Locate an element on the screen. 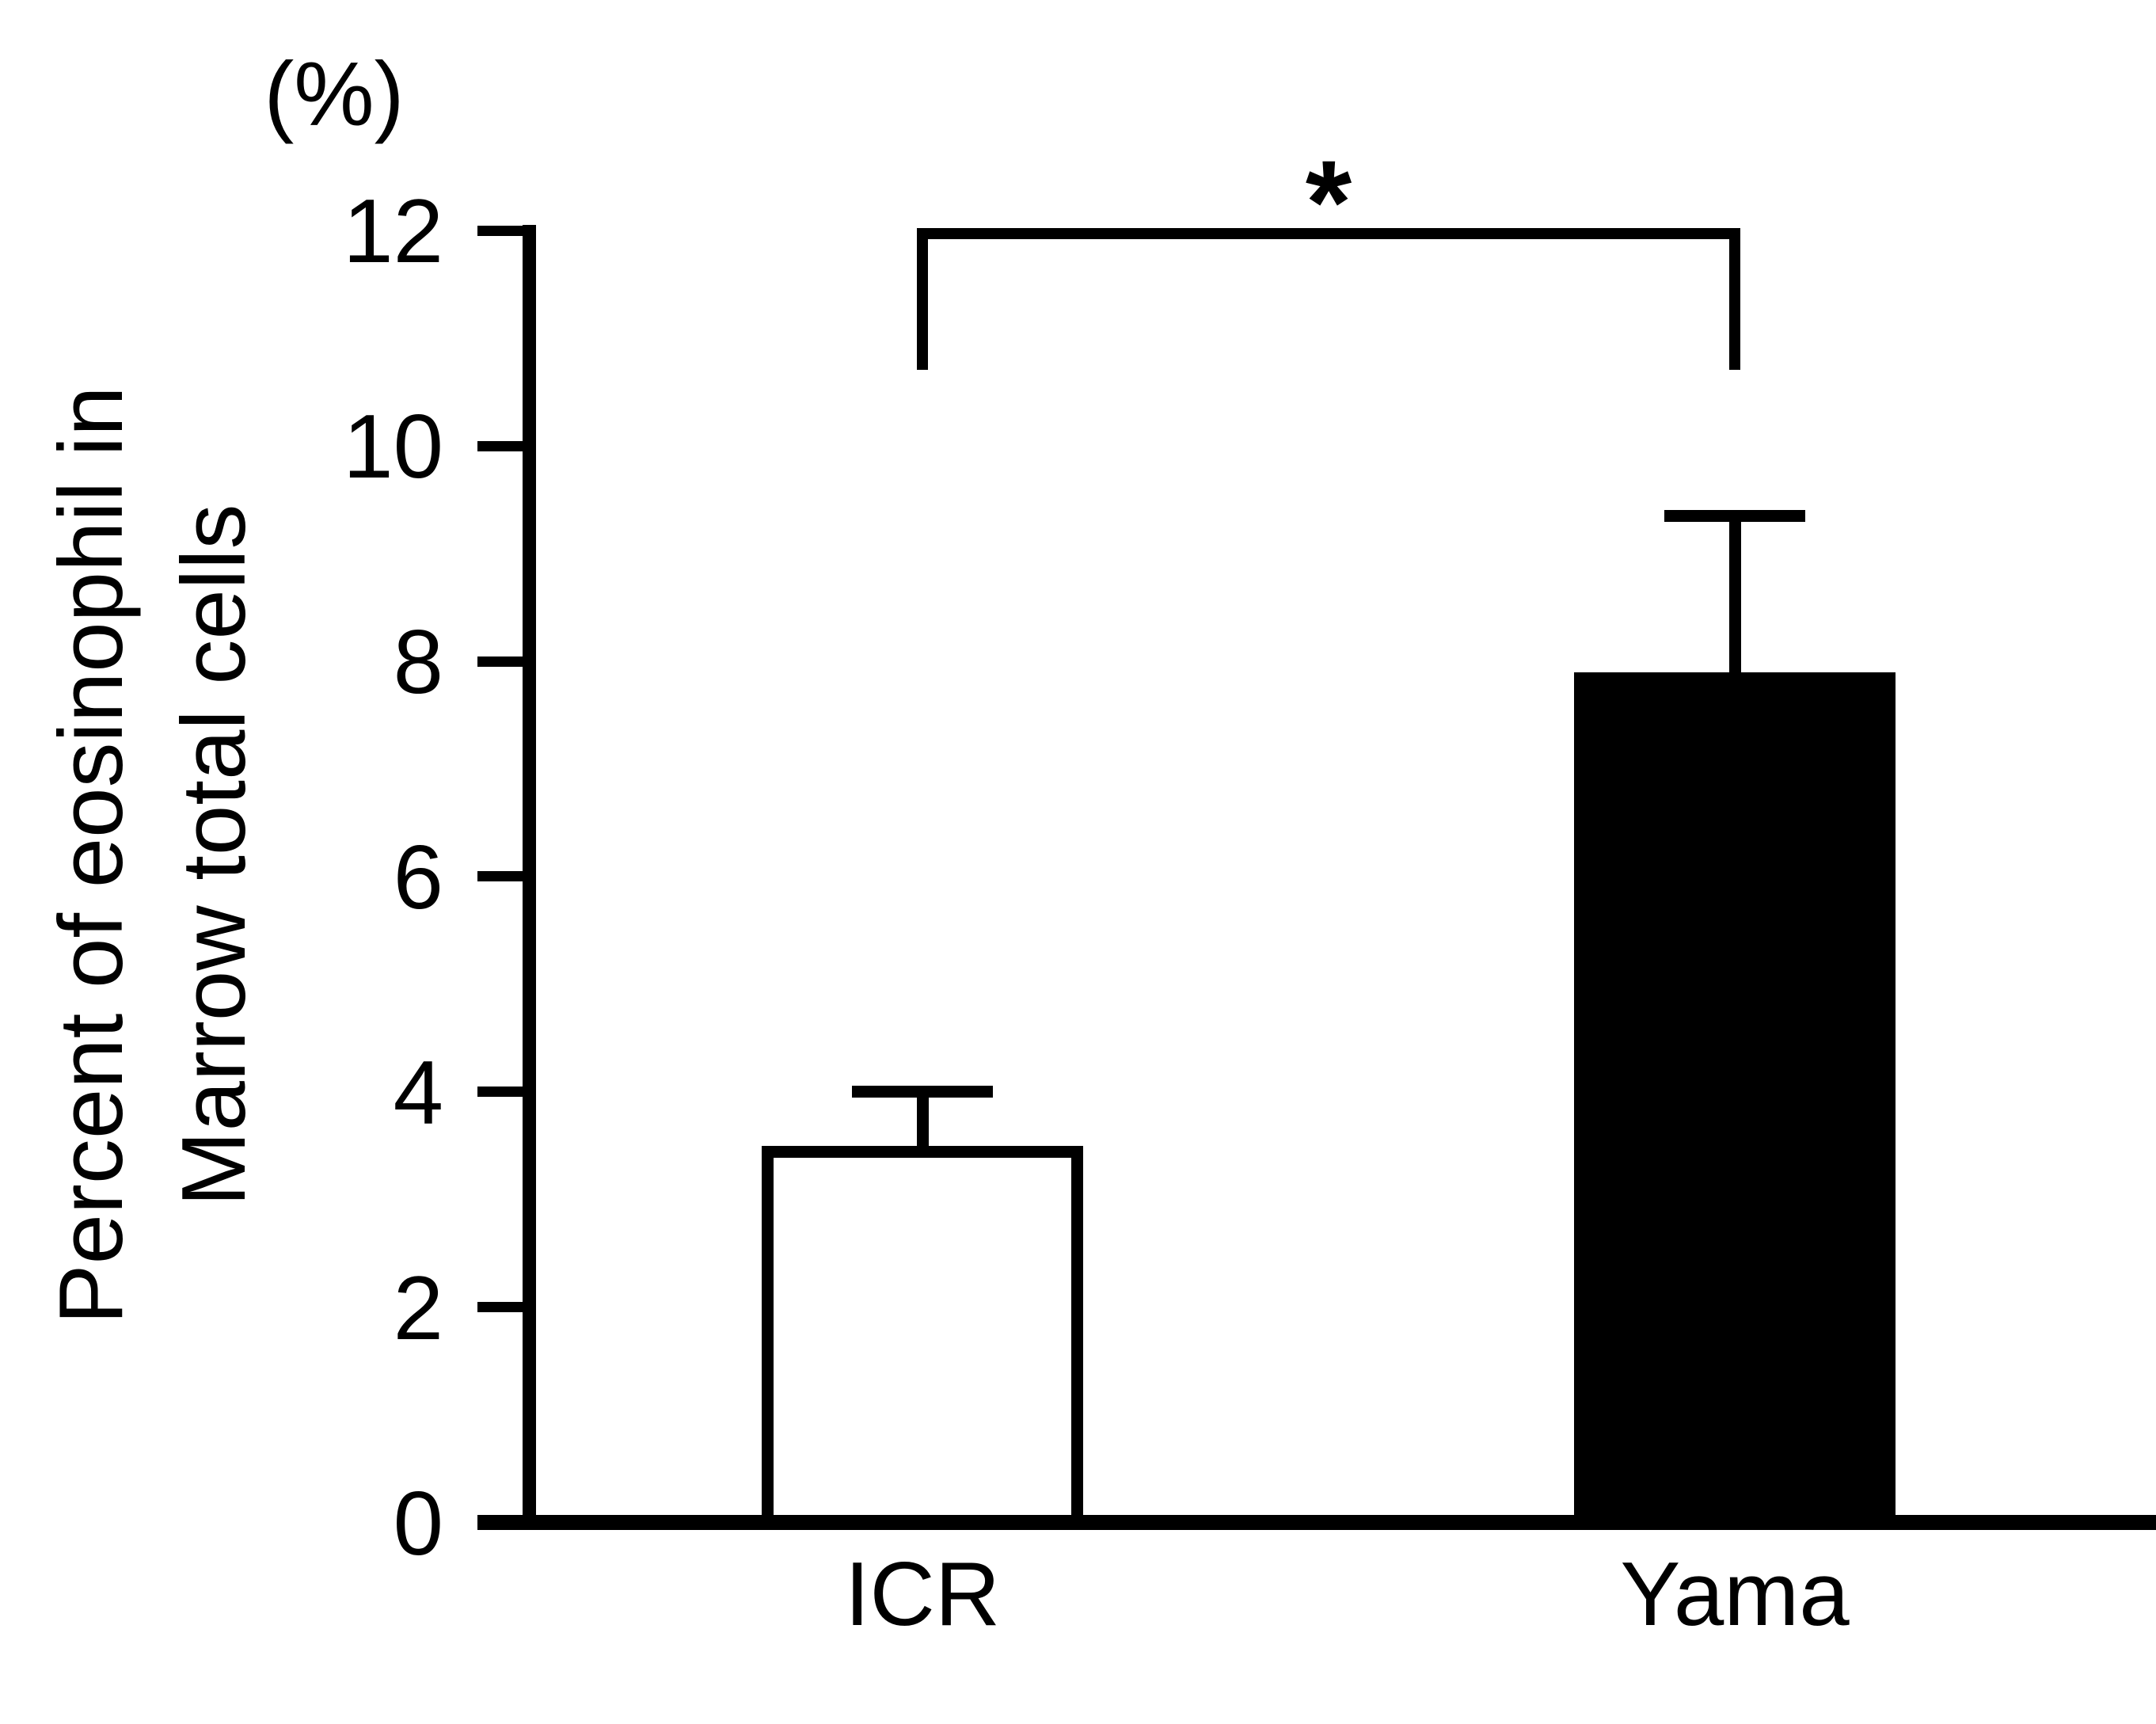  bar-icr is located at coordinates (922, 1337).